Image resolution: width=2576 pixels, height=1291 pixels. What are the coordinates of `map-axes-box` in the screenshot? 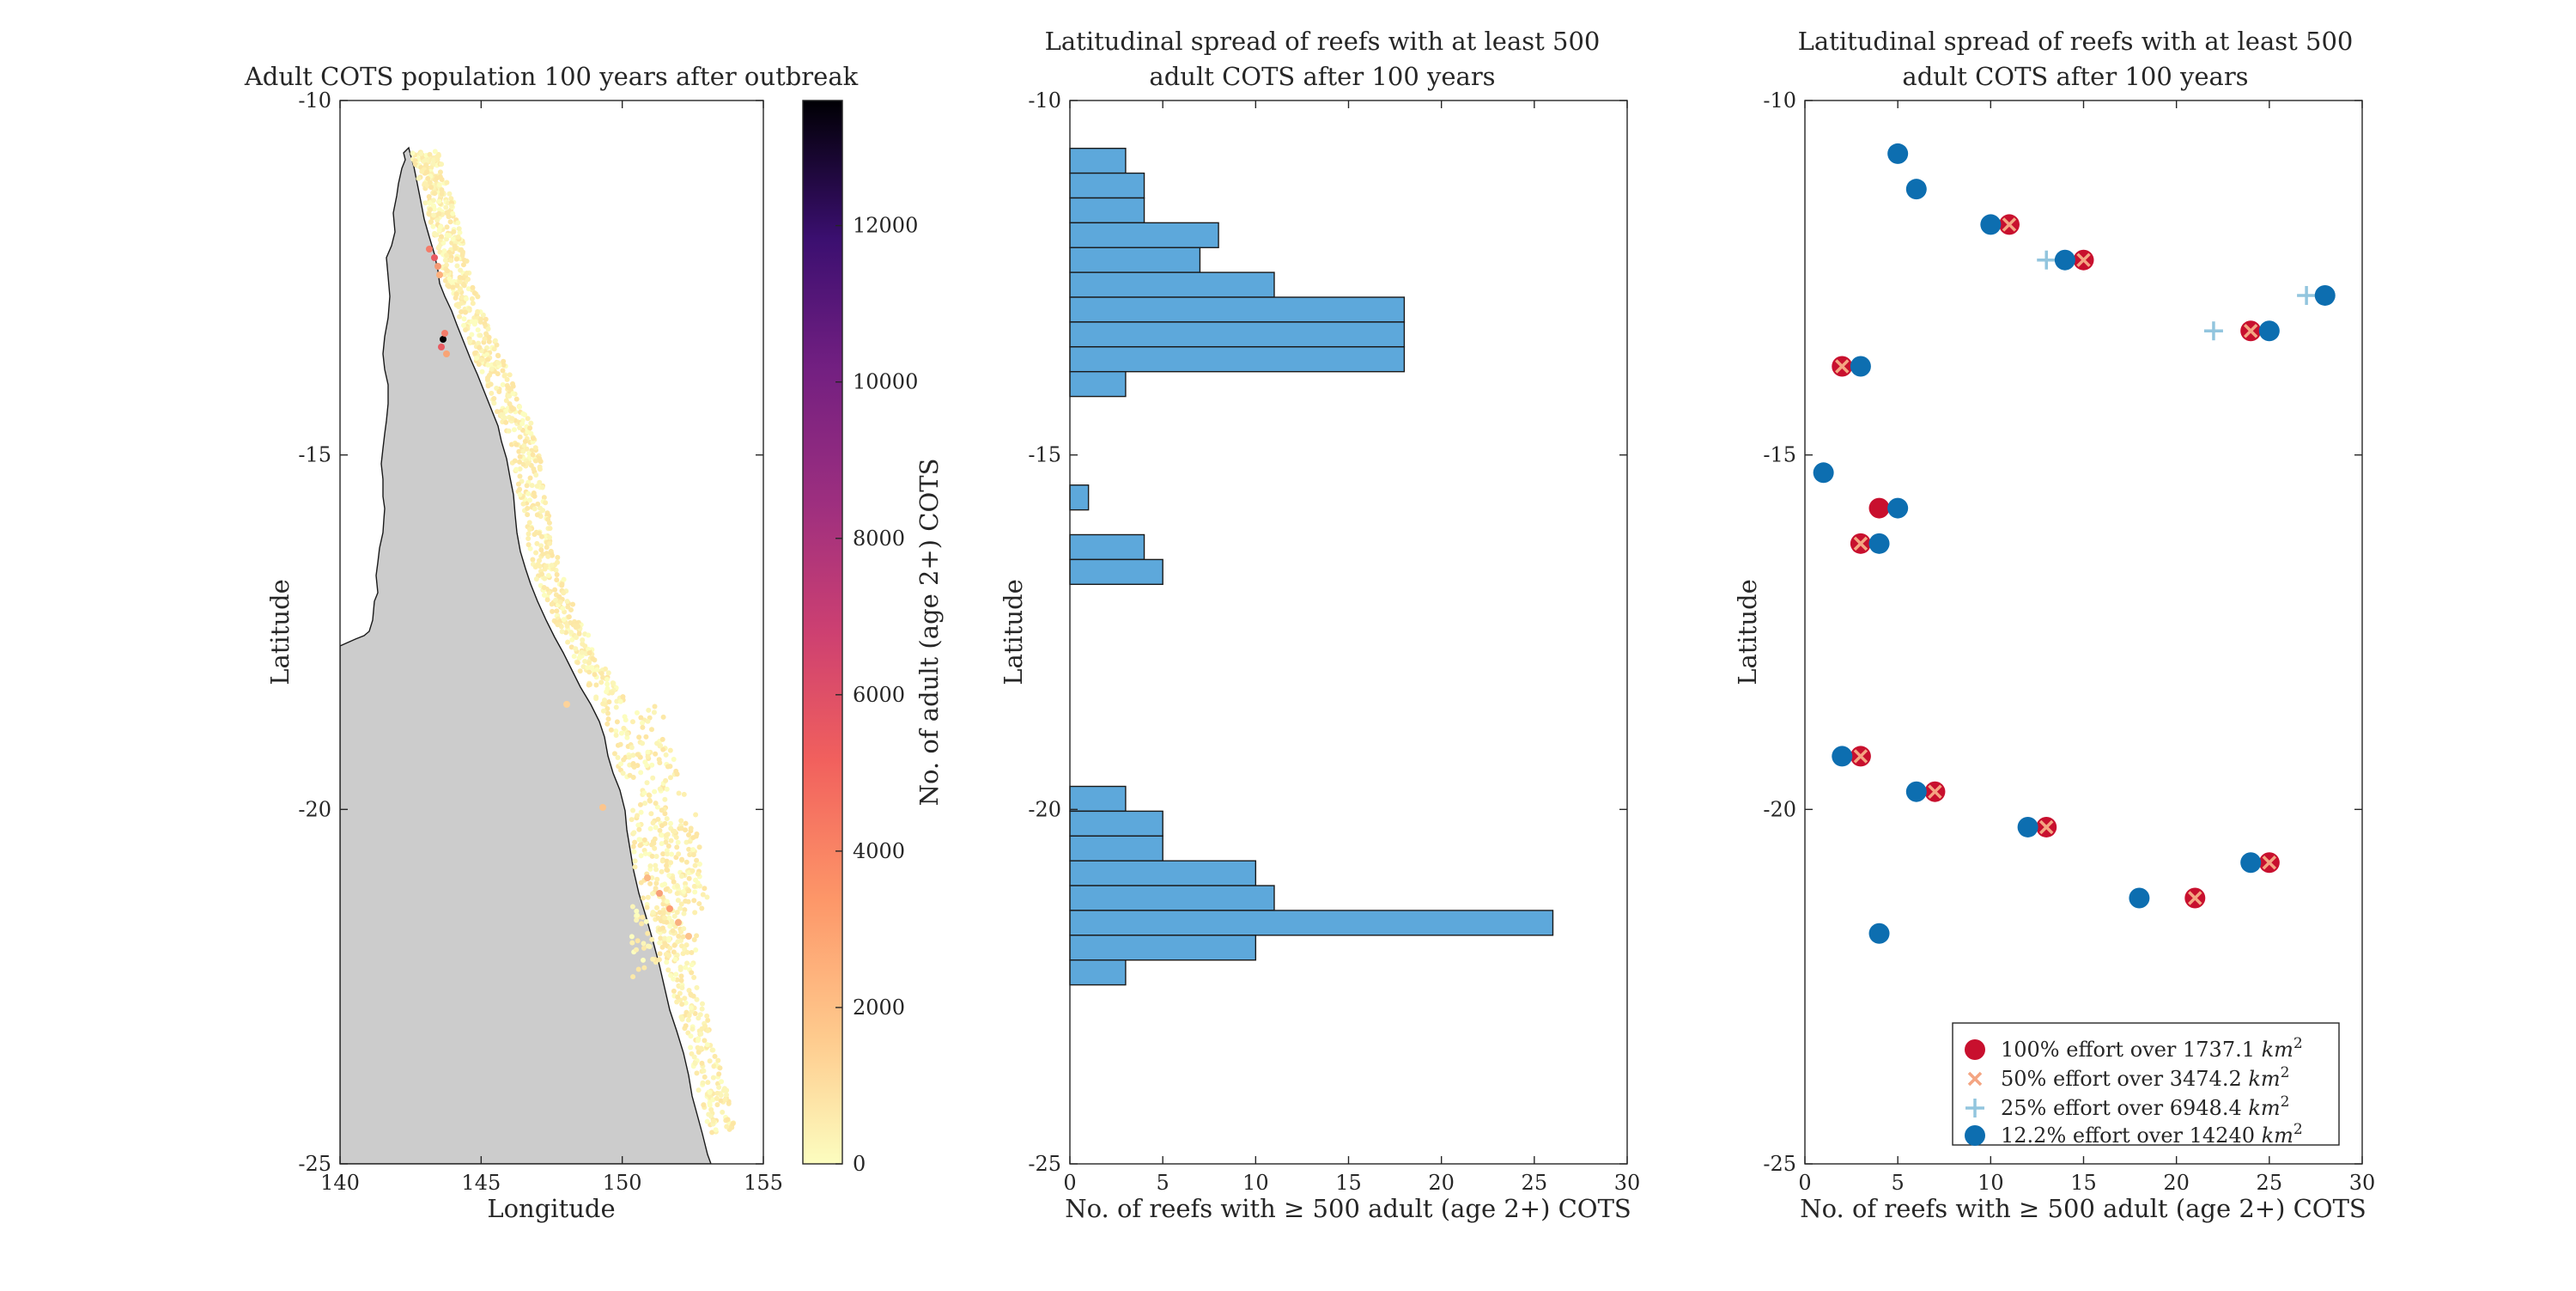 It's located at (552, 632).